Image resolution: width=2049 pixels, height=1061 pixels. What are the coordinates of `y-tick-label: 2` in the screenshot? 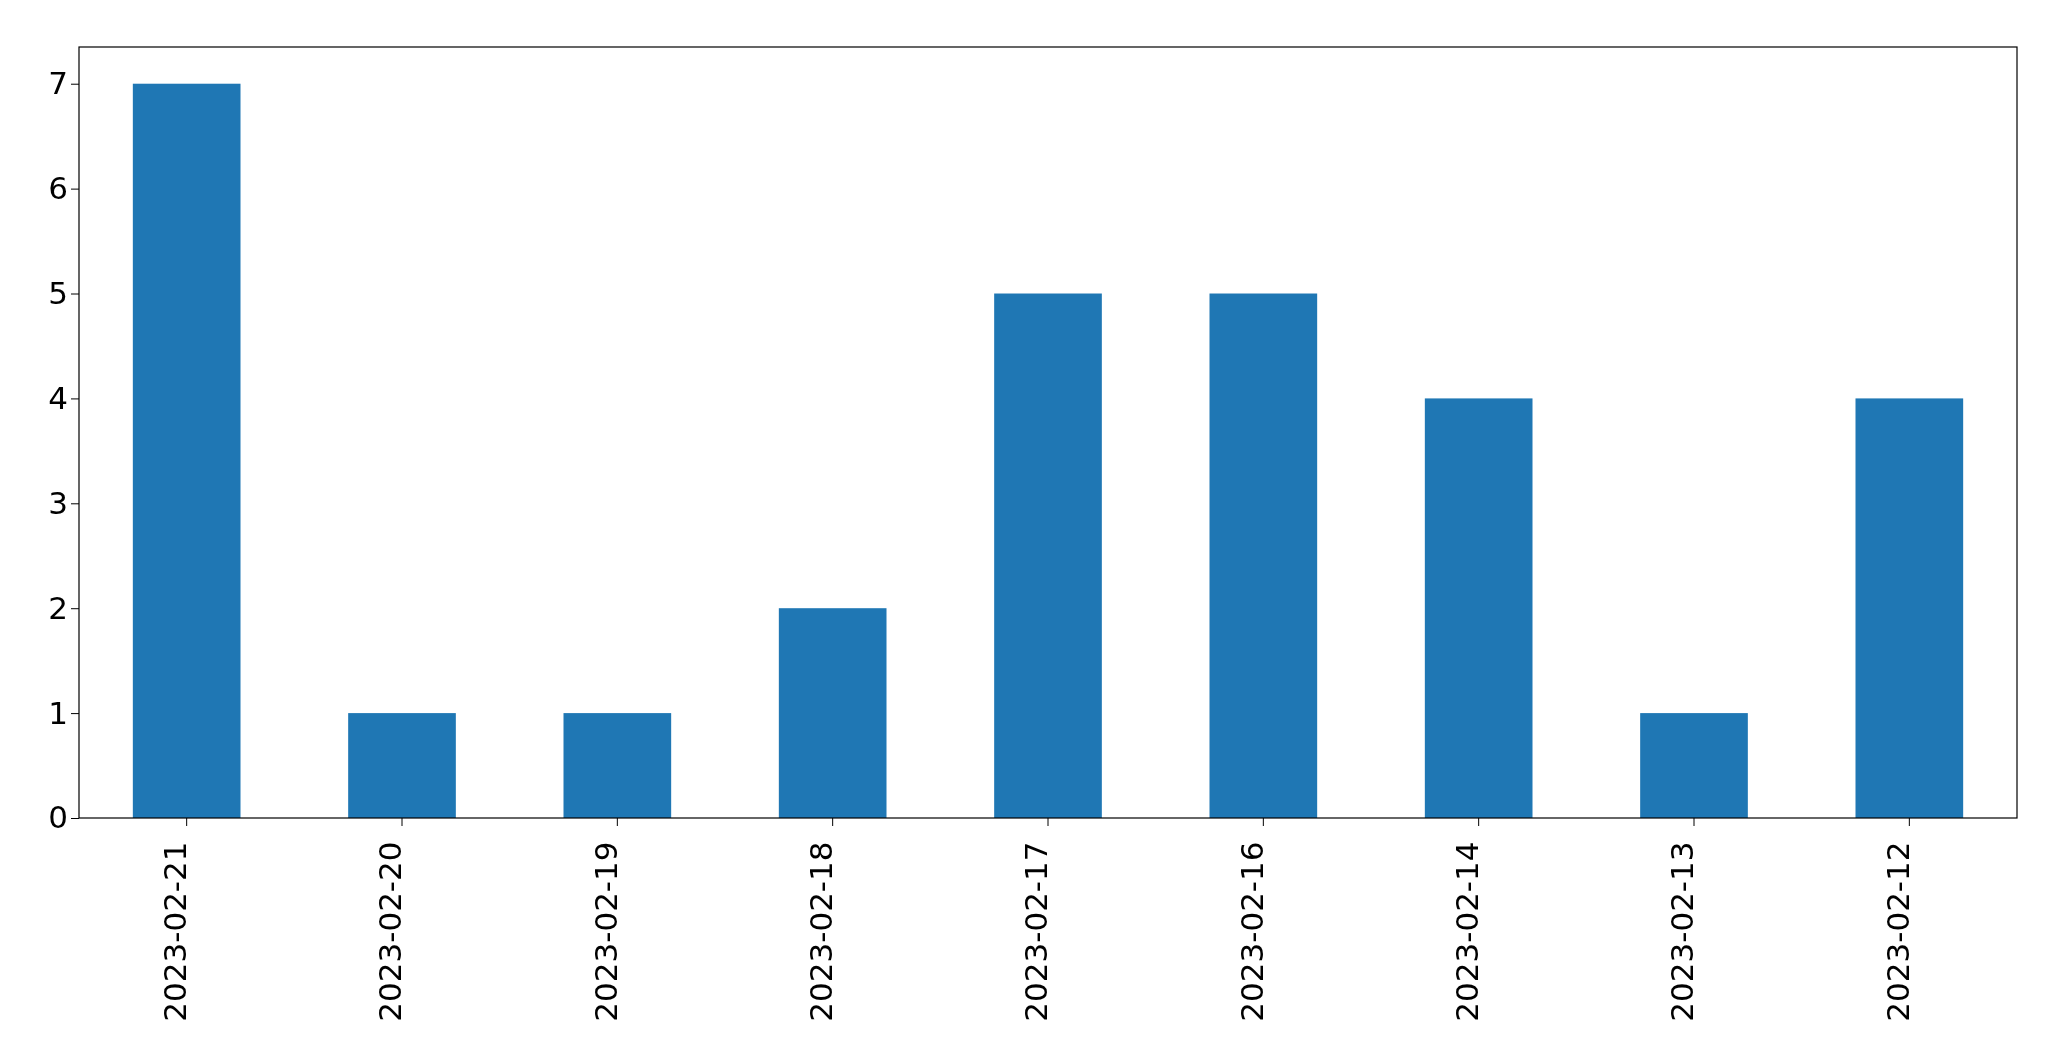 It's located at (58, 607).